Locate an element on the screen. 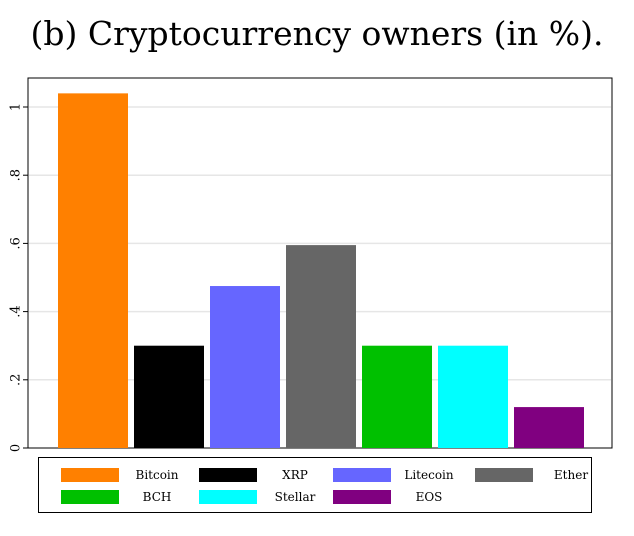  bar-bch is located at coordinates (397, 396).